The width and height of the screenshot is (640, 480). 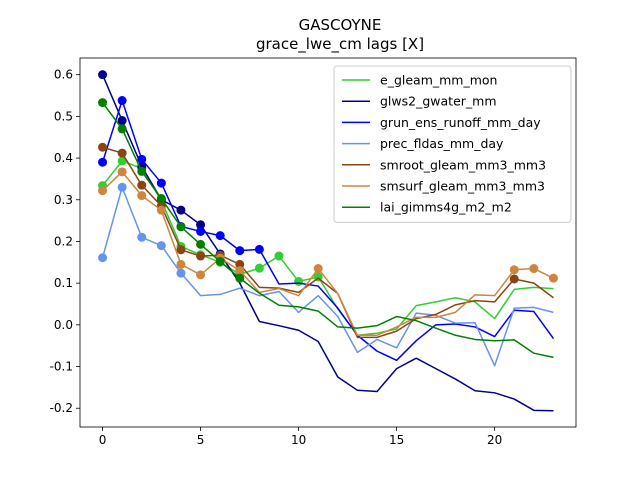 What do you see at coordinates (63, 200) in the screenshot?
I see `y-tick-label: 0.3` at bounding box center [63, 200].